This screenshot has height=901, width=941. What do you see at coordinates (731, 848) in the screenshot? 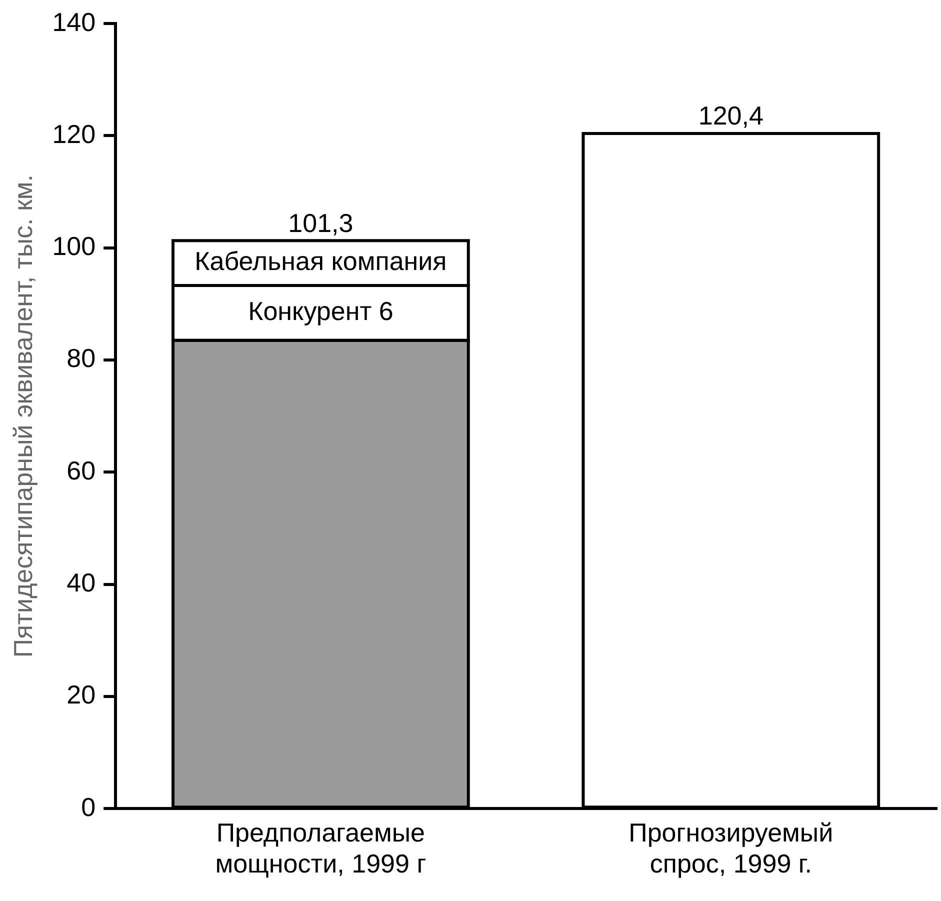
I see `x-tick-label: Прогнозируемый спрос, 1999 г.` at bounding box center [731, 848].